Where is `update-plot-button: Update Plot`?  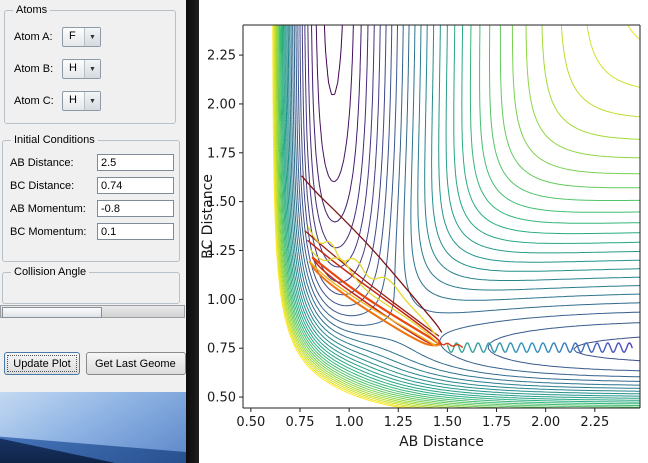 update-plot-button: Update Plot is located at coordinates (42, 363).